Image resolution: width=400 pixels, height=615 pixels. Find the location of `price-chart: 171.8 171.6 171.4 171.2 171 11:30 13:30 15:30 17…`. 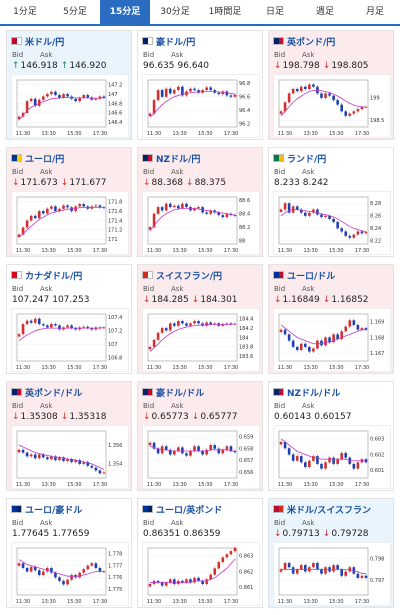

price-chart: 171.8 171.6 171.4 171.2 171 11:30 13:30 15:30 17… is located at coordinates (70, 223).